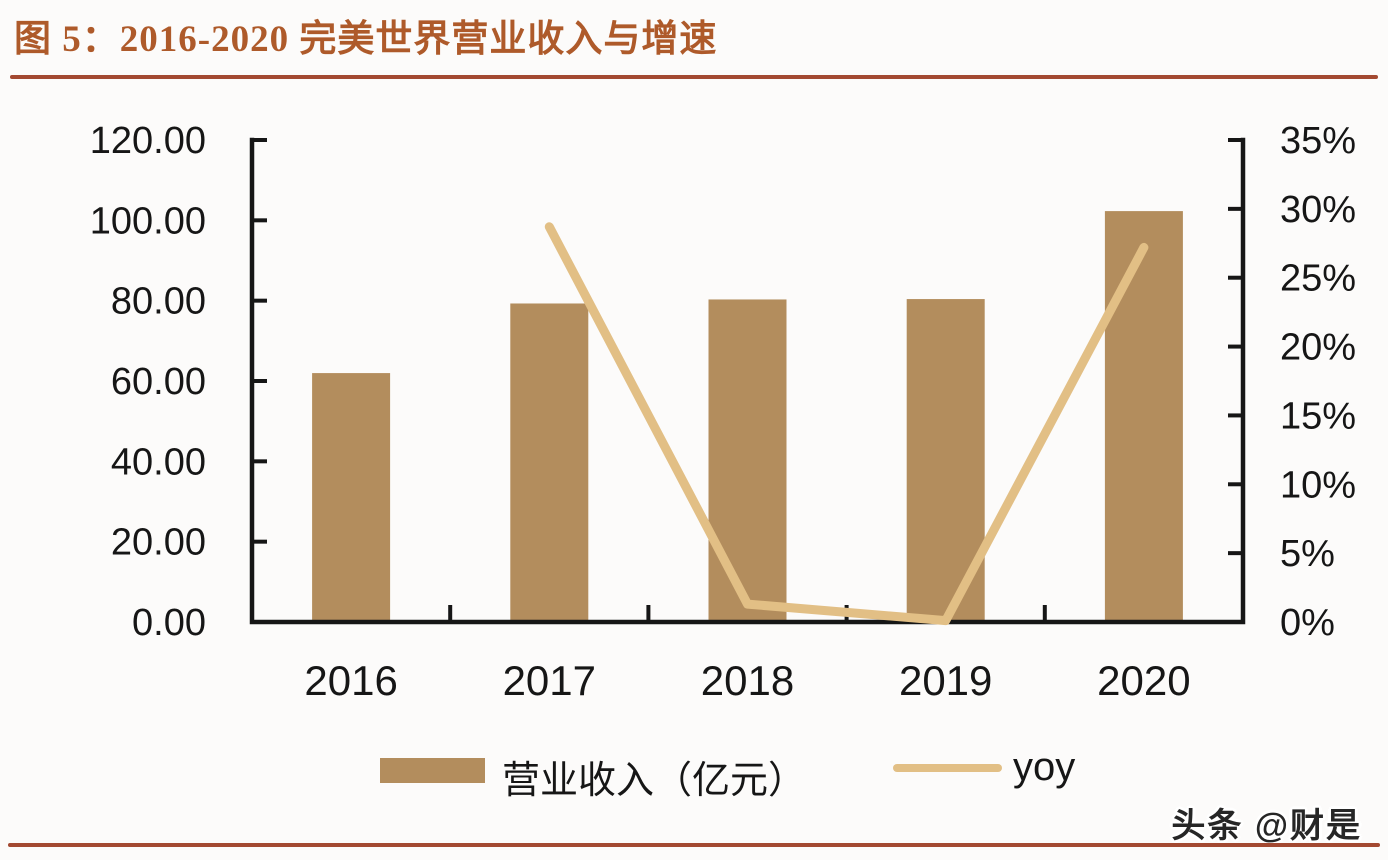 Image resolution: width=1388 pixels, height=860 pixels. Describe the element at coordinates (694, 845) in the screenshot. I see `bottom-divider-line` at that location.